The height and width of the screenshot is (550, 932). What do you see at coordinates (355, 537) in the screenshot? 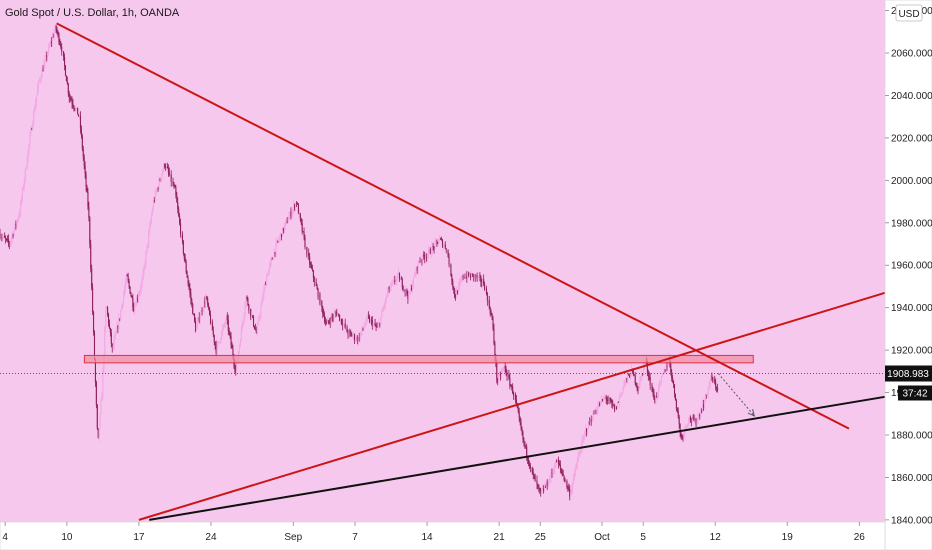
I see `x-tick-label: 7` at bounding box center [355, 537].